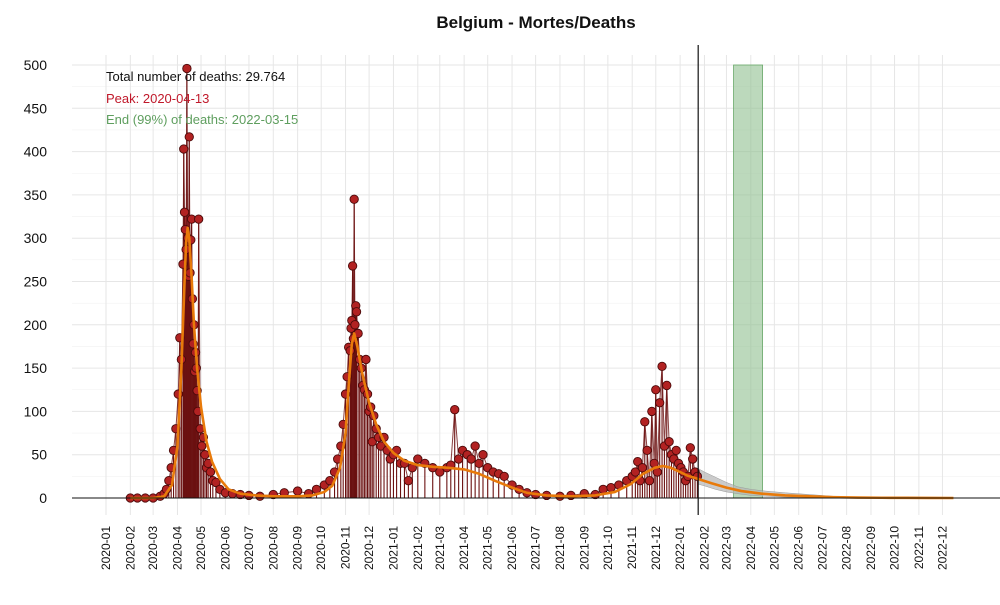 The width and height of the screenshot is (1000, 605). What do you see at coordinates (43, 498) in the screenshot?
I see `y-tick-label: 0` at bounding box center [43, 498].